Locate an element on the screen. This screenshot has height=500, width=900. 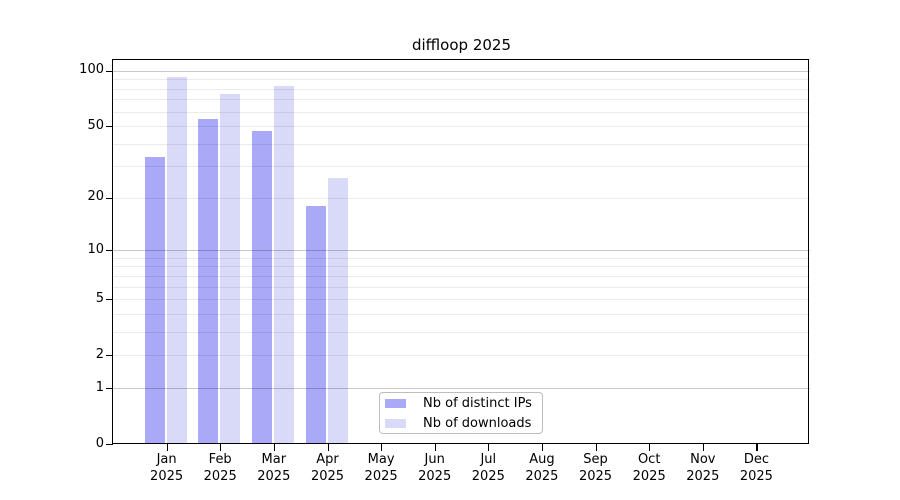
x-tick-label-jan: Jan 2025 is located at coordinates (167, 468).